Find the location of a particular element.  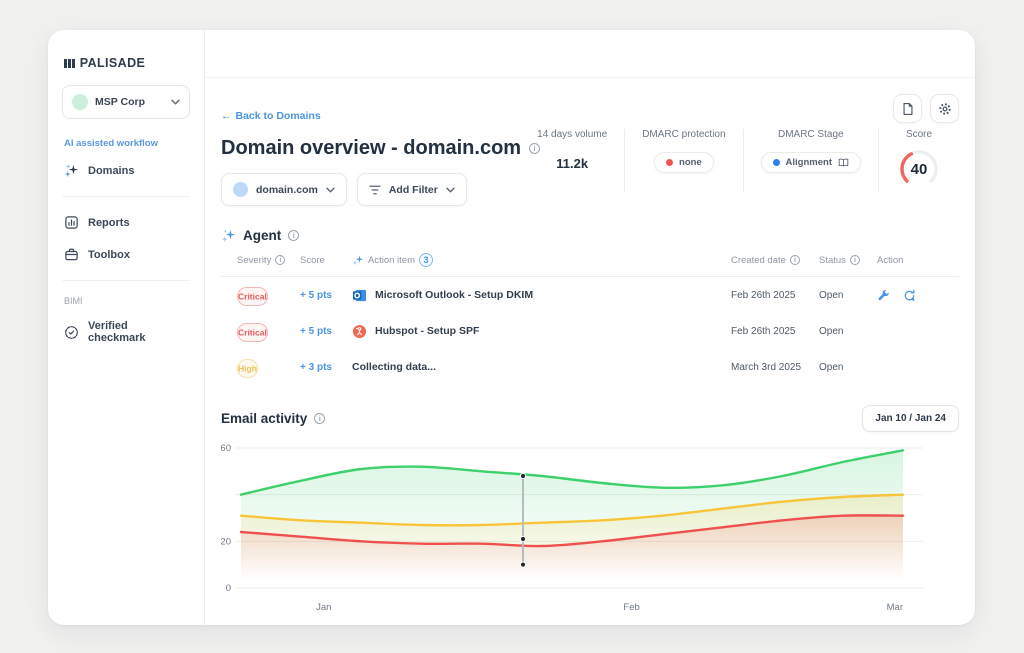

briefcase-icon is located at coordinates (71, 254).